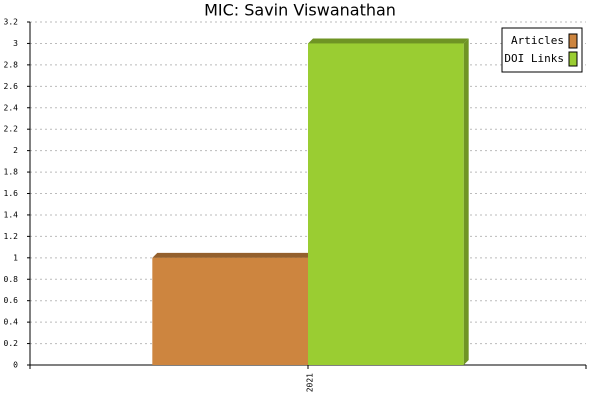 The image size is (600, 400). I want to click on legend-label: Articles, so click(537, 40).